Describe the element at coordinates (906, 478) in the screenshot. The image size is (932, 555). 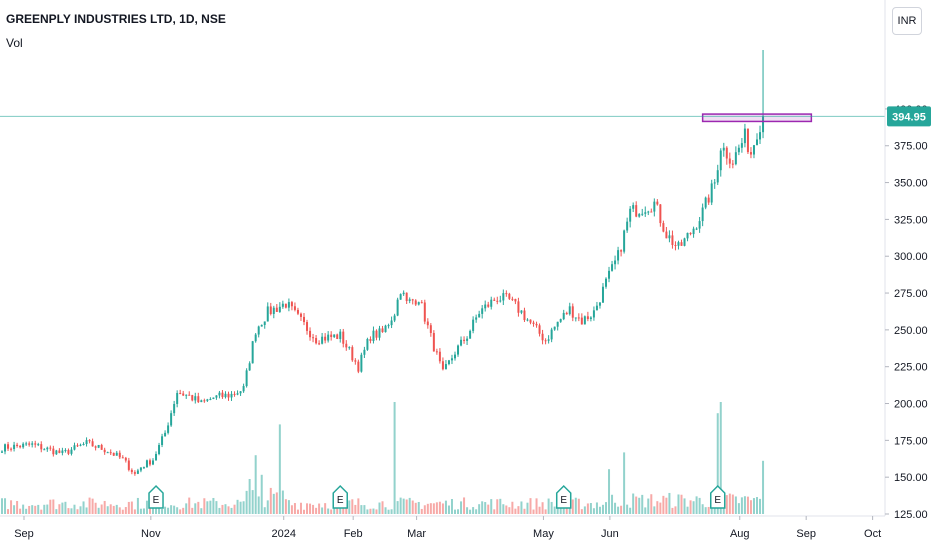
I see `y-tick: 150.00` at that location.